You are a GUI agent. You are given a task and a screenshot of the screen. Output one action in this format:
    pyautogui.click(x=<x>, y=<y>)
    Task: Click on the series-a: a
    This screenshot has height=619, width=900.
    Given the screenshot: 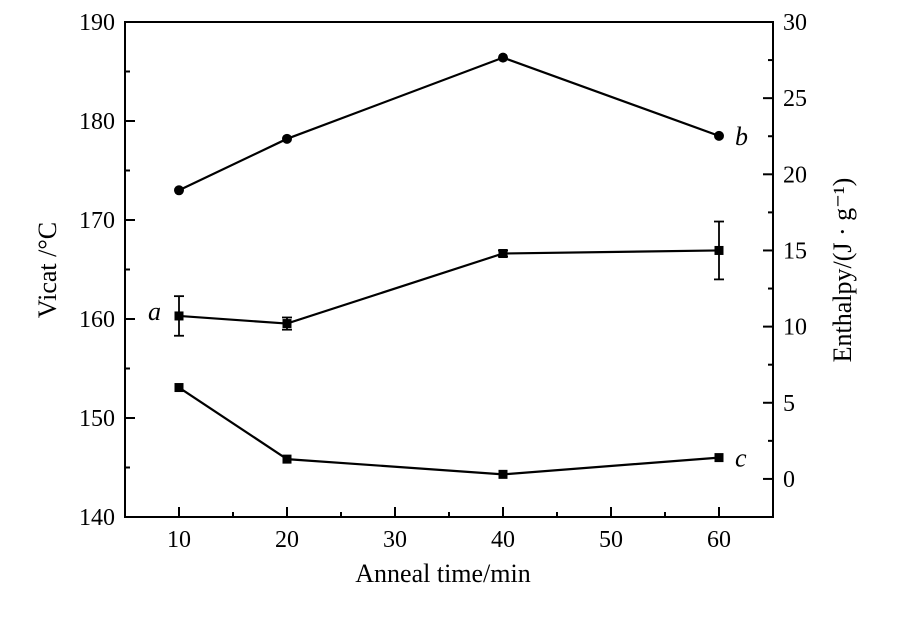 What is the action you would take?
    pyautogui.click(x=436, y=278)
    